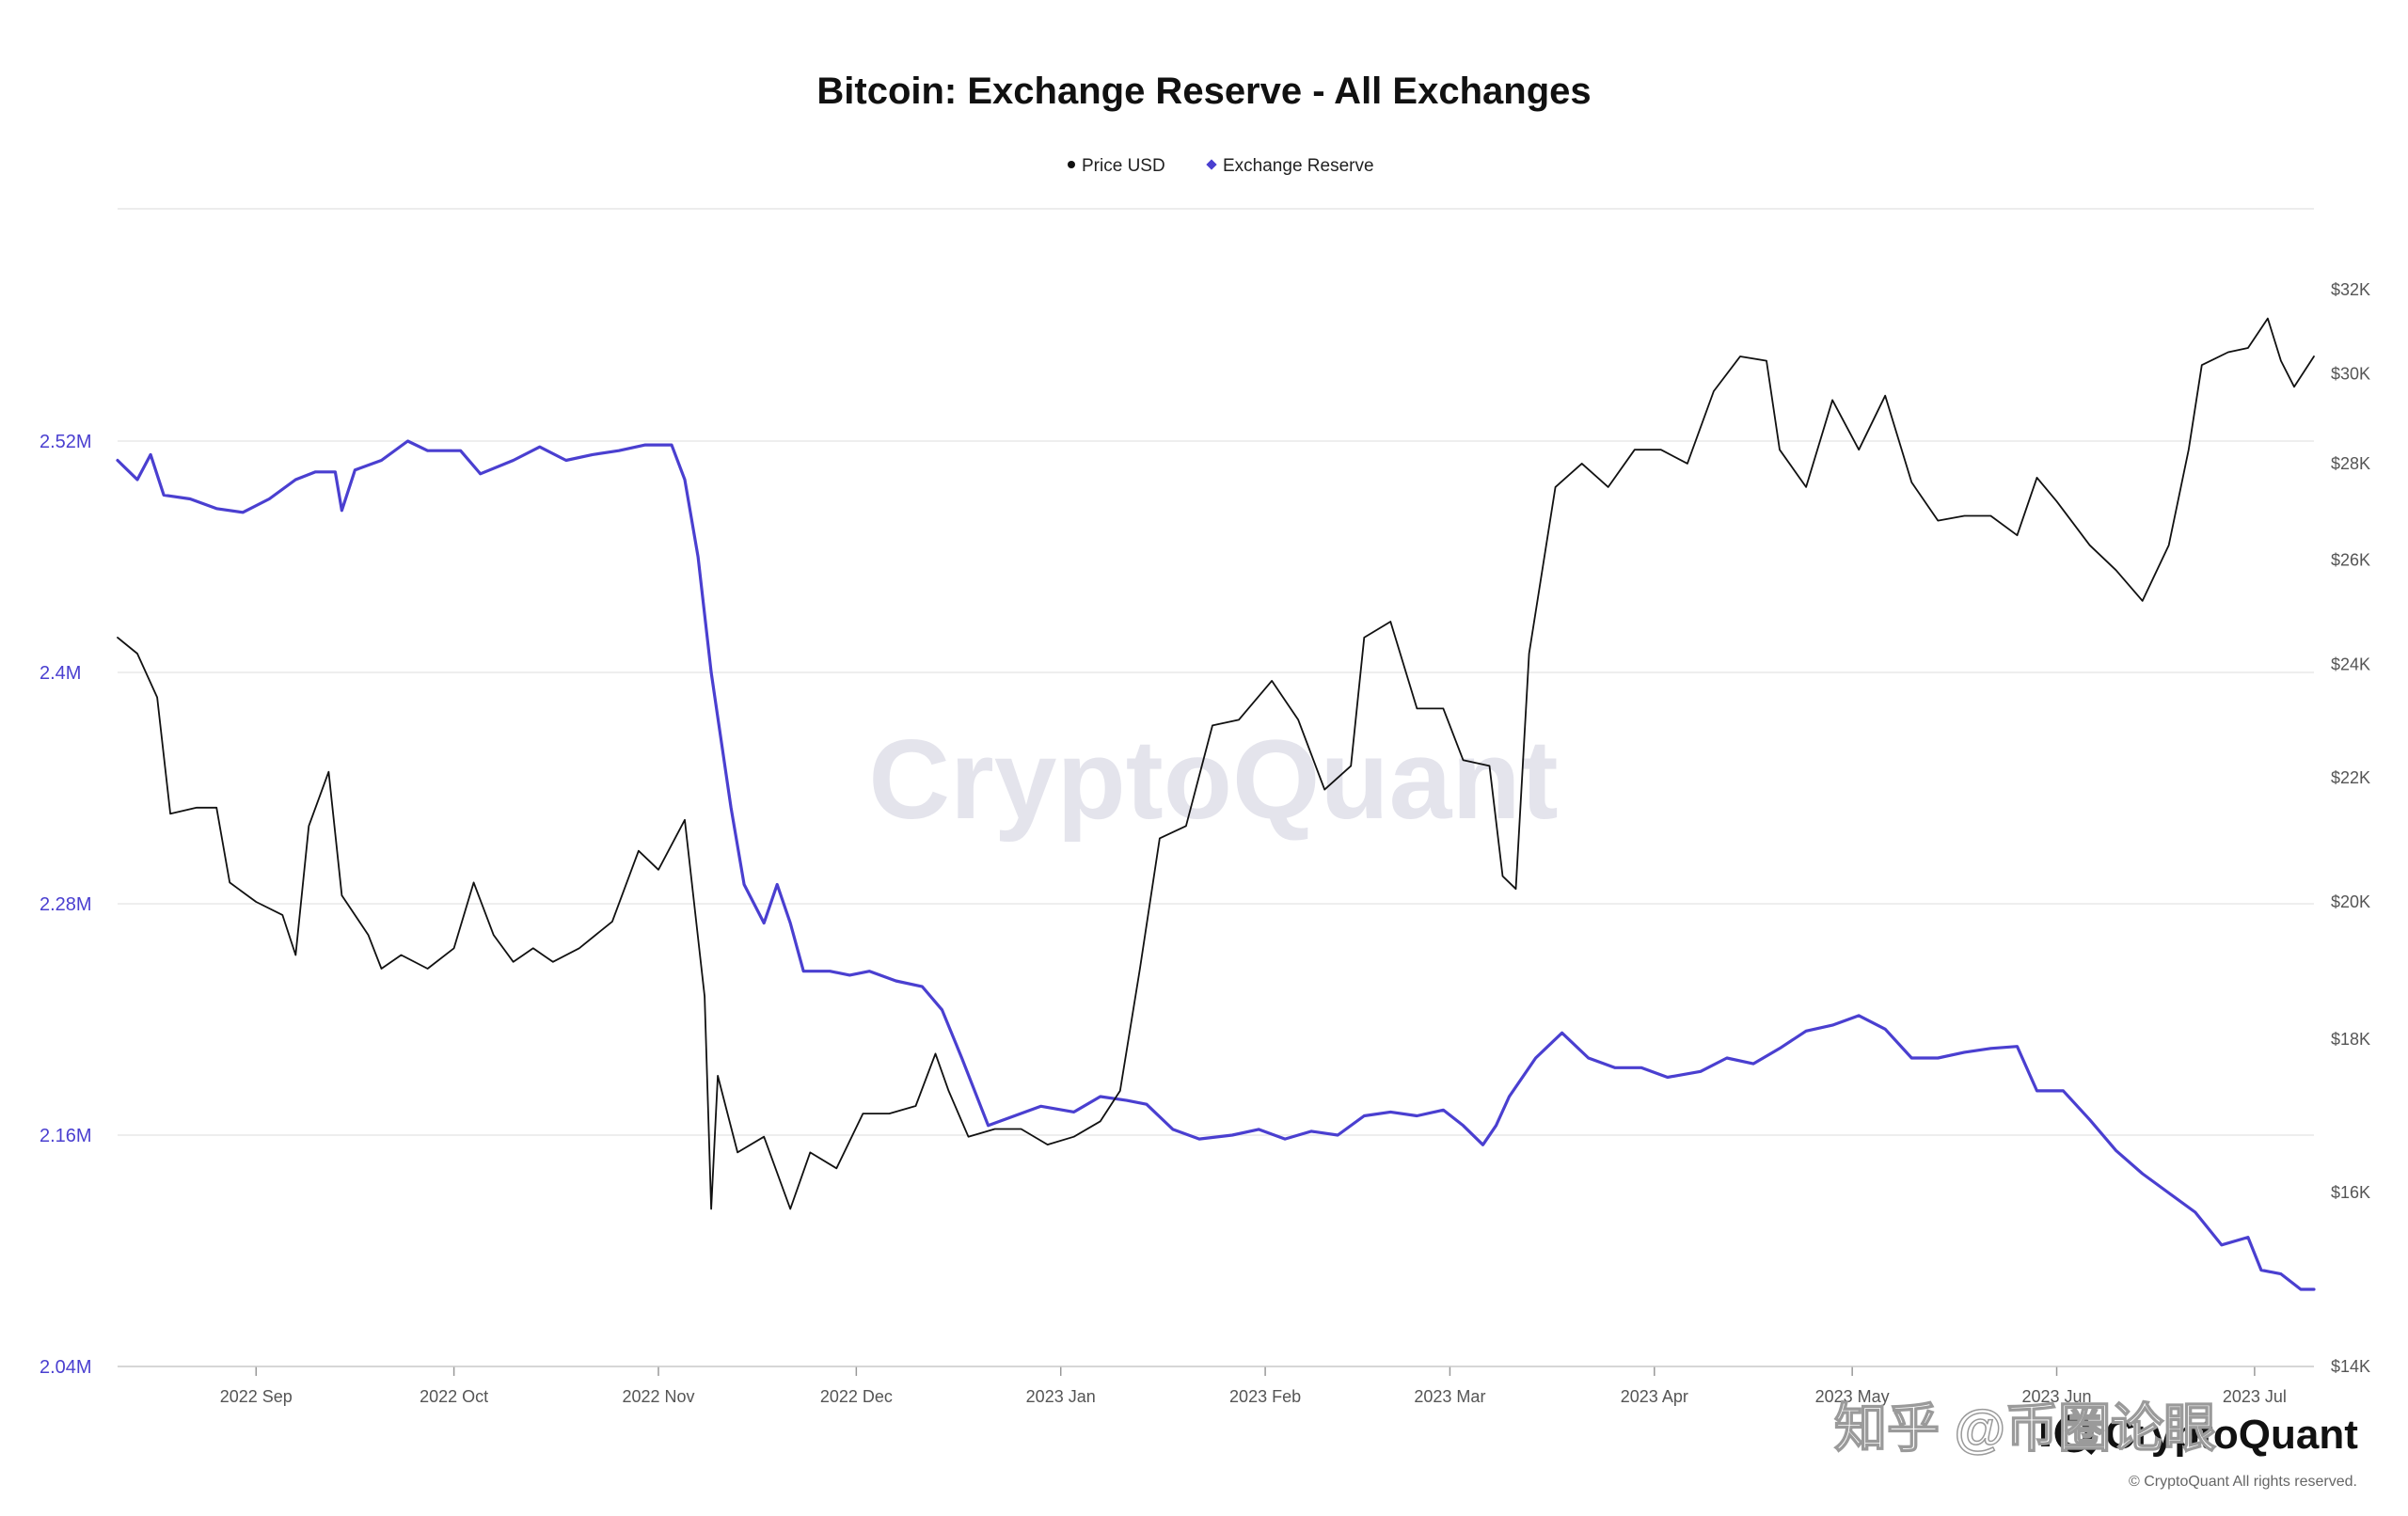 This screenshot has height=1516, width=2408. Describe the element at coordinates (2056, 1396) in the screenshot. I see `x-tick-label: 2023 Jun` at that location.